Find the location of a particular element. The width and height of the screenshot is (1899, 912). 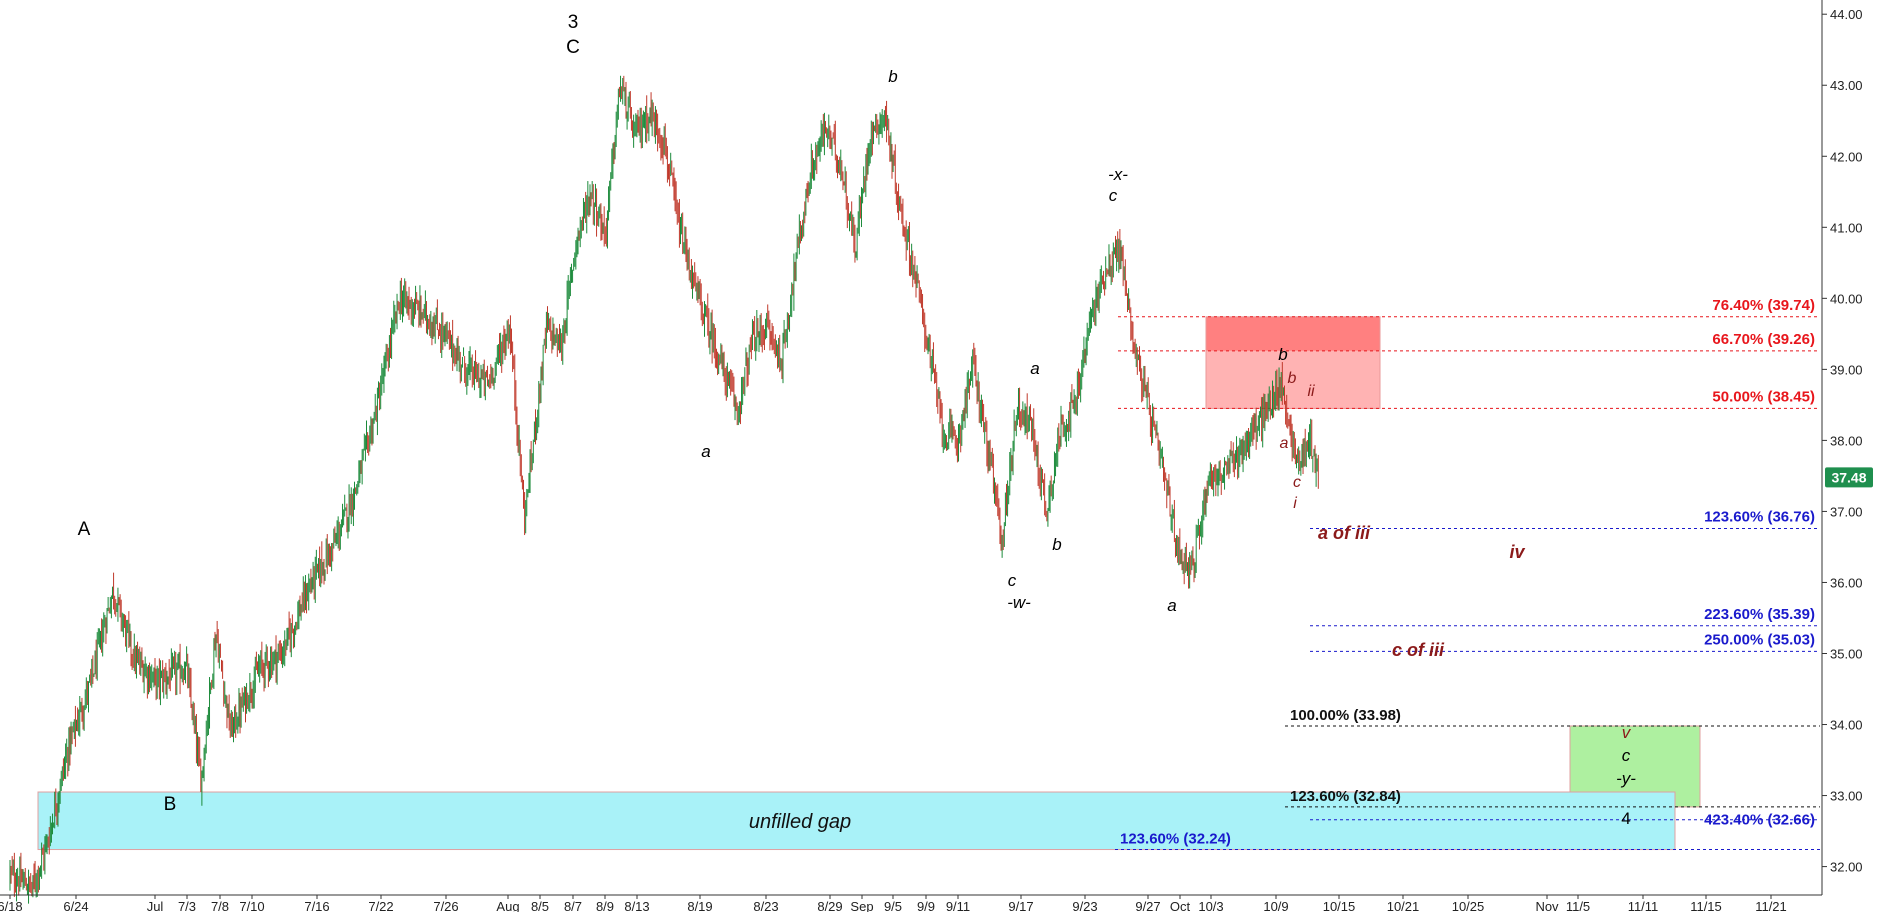

unfilled-gap-zone is located at coordinates (856, 821).